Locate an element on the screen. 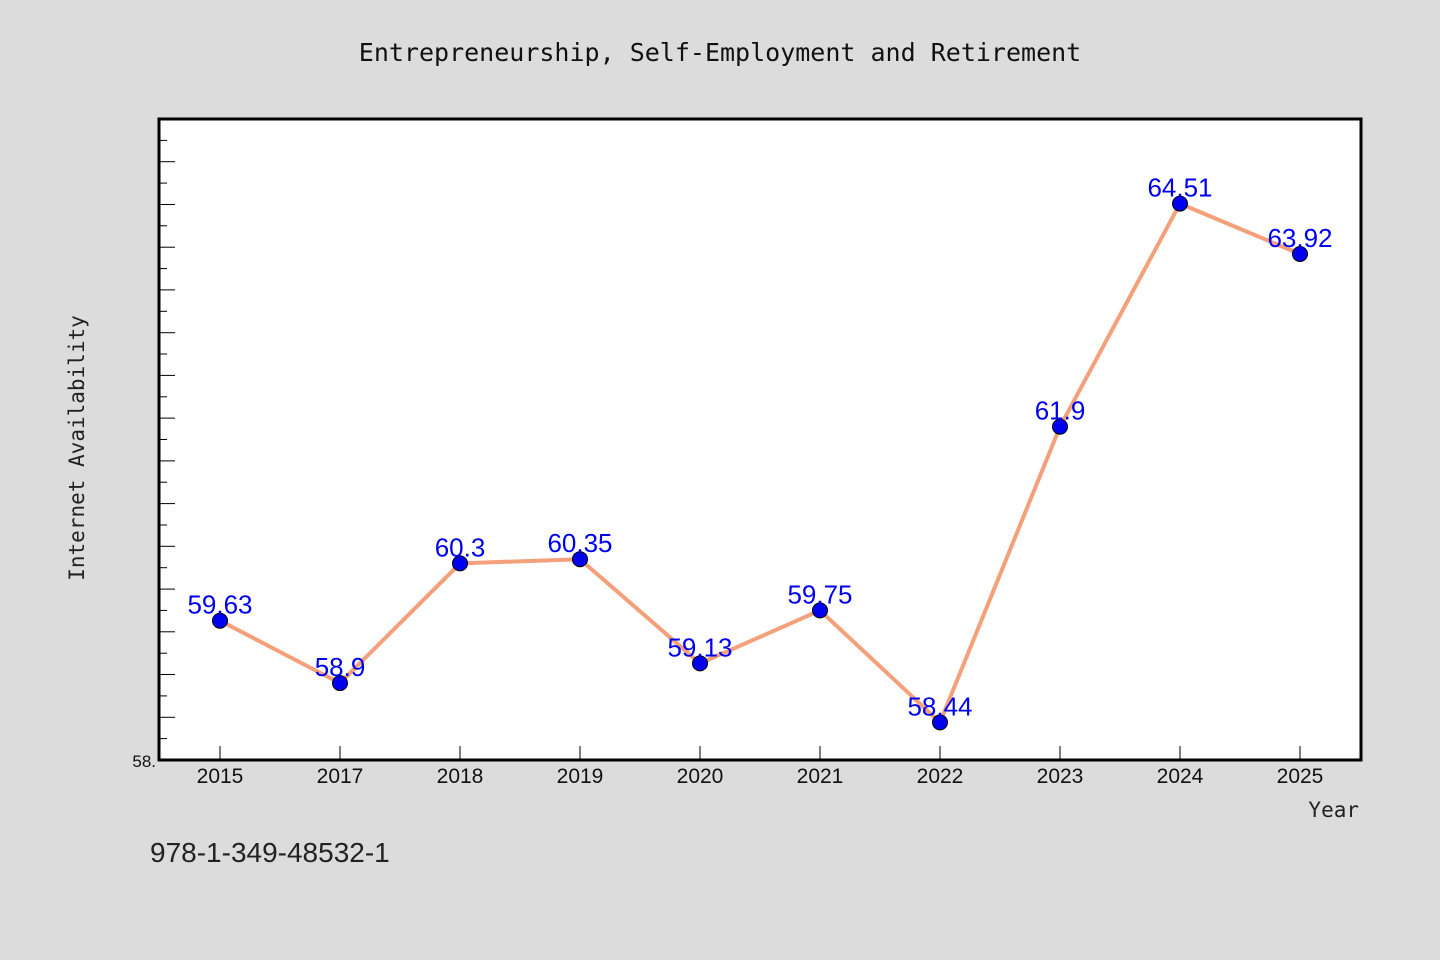  x-tick-label: 2021 is located at coordinates (820, 776).